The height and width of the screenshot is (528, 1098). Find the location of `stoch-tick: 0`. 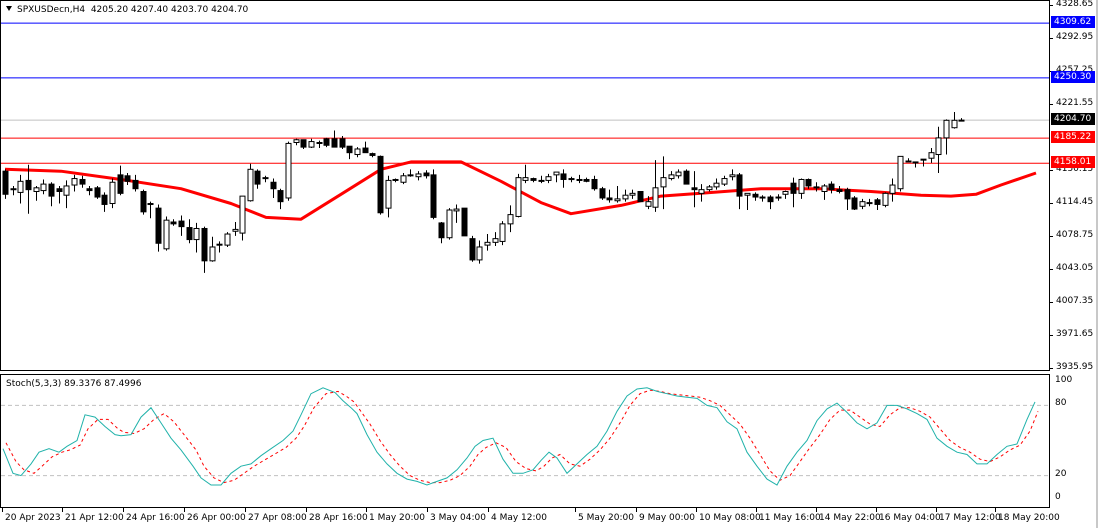

stoch-tick: 0 is located at coordinates (1058, 497).